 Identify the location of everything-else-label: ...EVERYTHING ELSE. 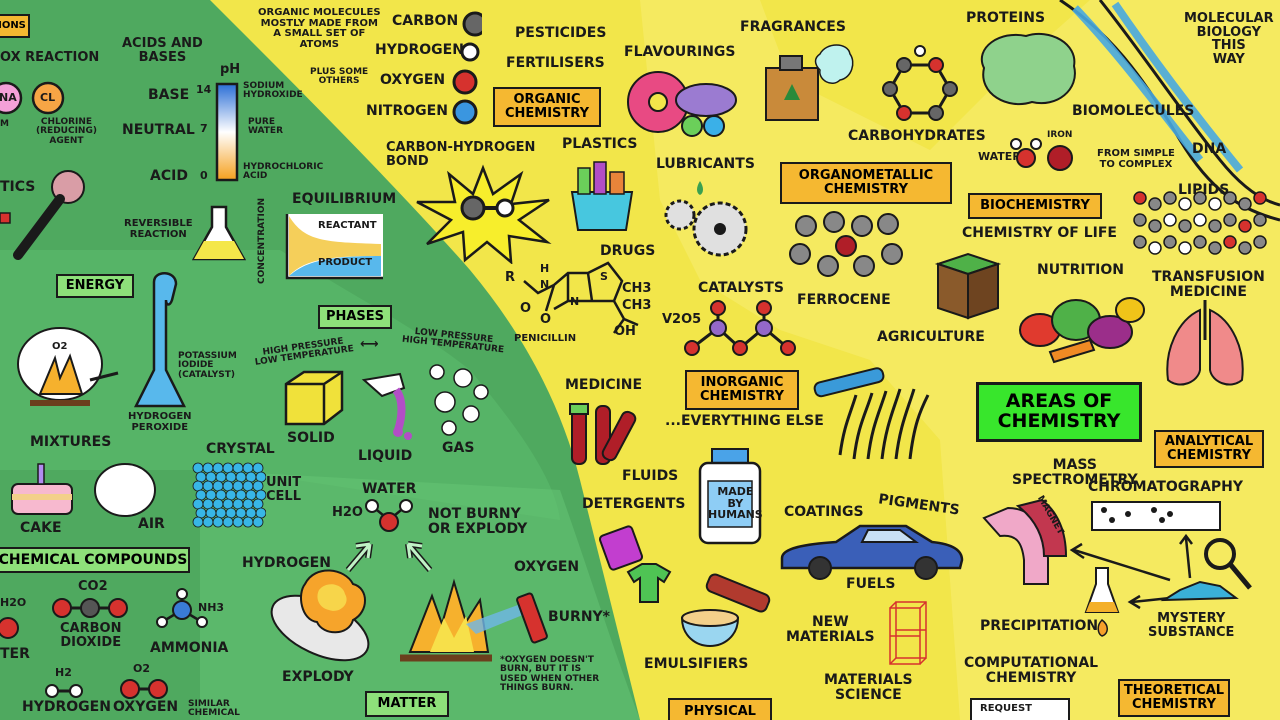
(744, 421).